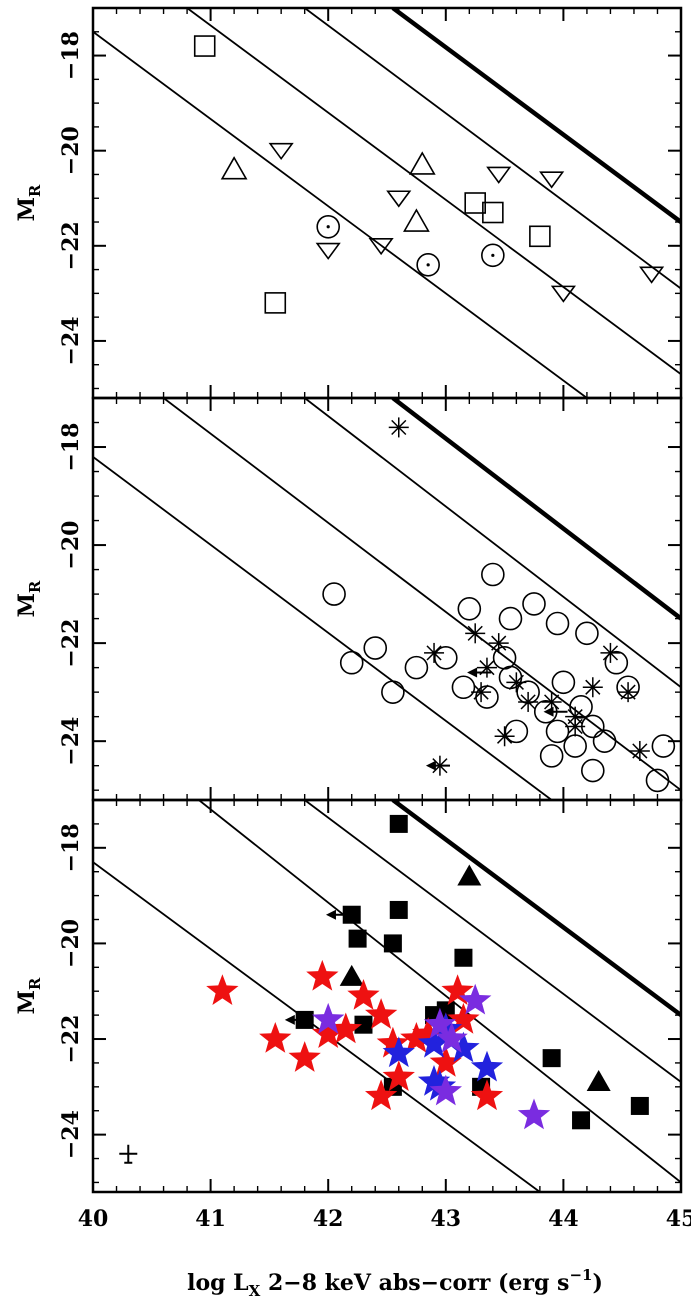 This screenshot has height=1305, width=691. I want to click on top-y-axis-label: MR, so click(29, 202).